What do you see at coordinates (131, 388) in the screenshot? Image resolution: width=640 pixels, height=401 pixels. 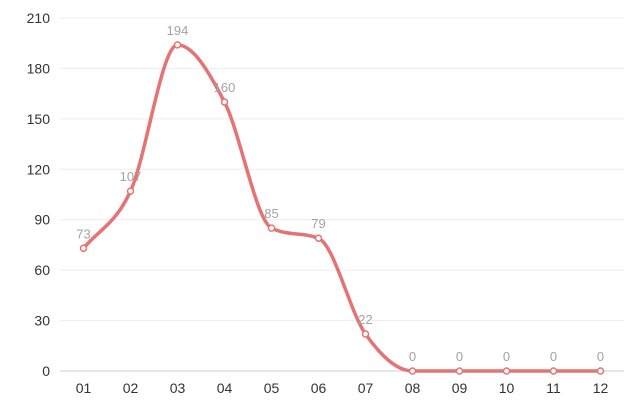 I see `x-tick-label: 02` at bounding box center [131, 388].